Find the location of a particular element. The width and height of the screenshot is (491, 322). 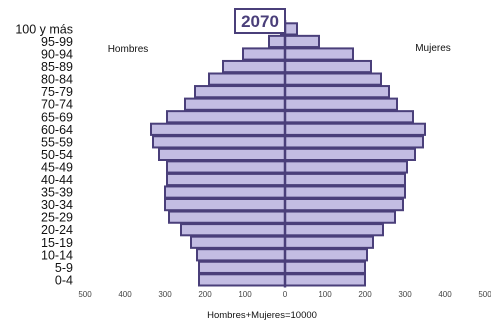

age-group-label: 80-84 is located at coordinates (57, 80).